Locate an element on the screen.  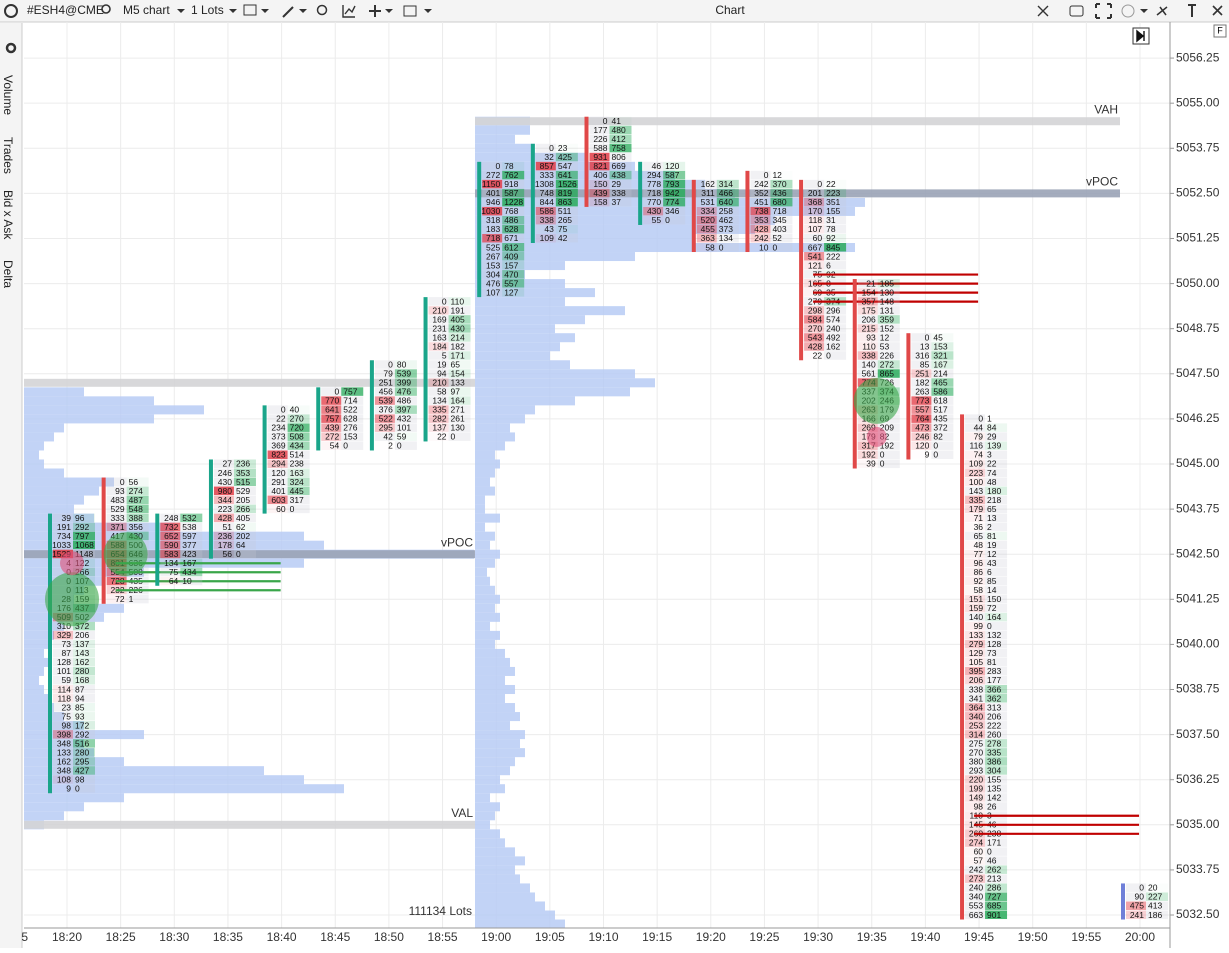
bid-volume: 116 is located at coordinates (976, 446).